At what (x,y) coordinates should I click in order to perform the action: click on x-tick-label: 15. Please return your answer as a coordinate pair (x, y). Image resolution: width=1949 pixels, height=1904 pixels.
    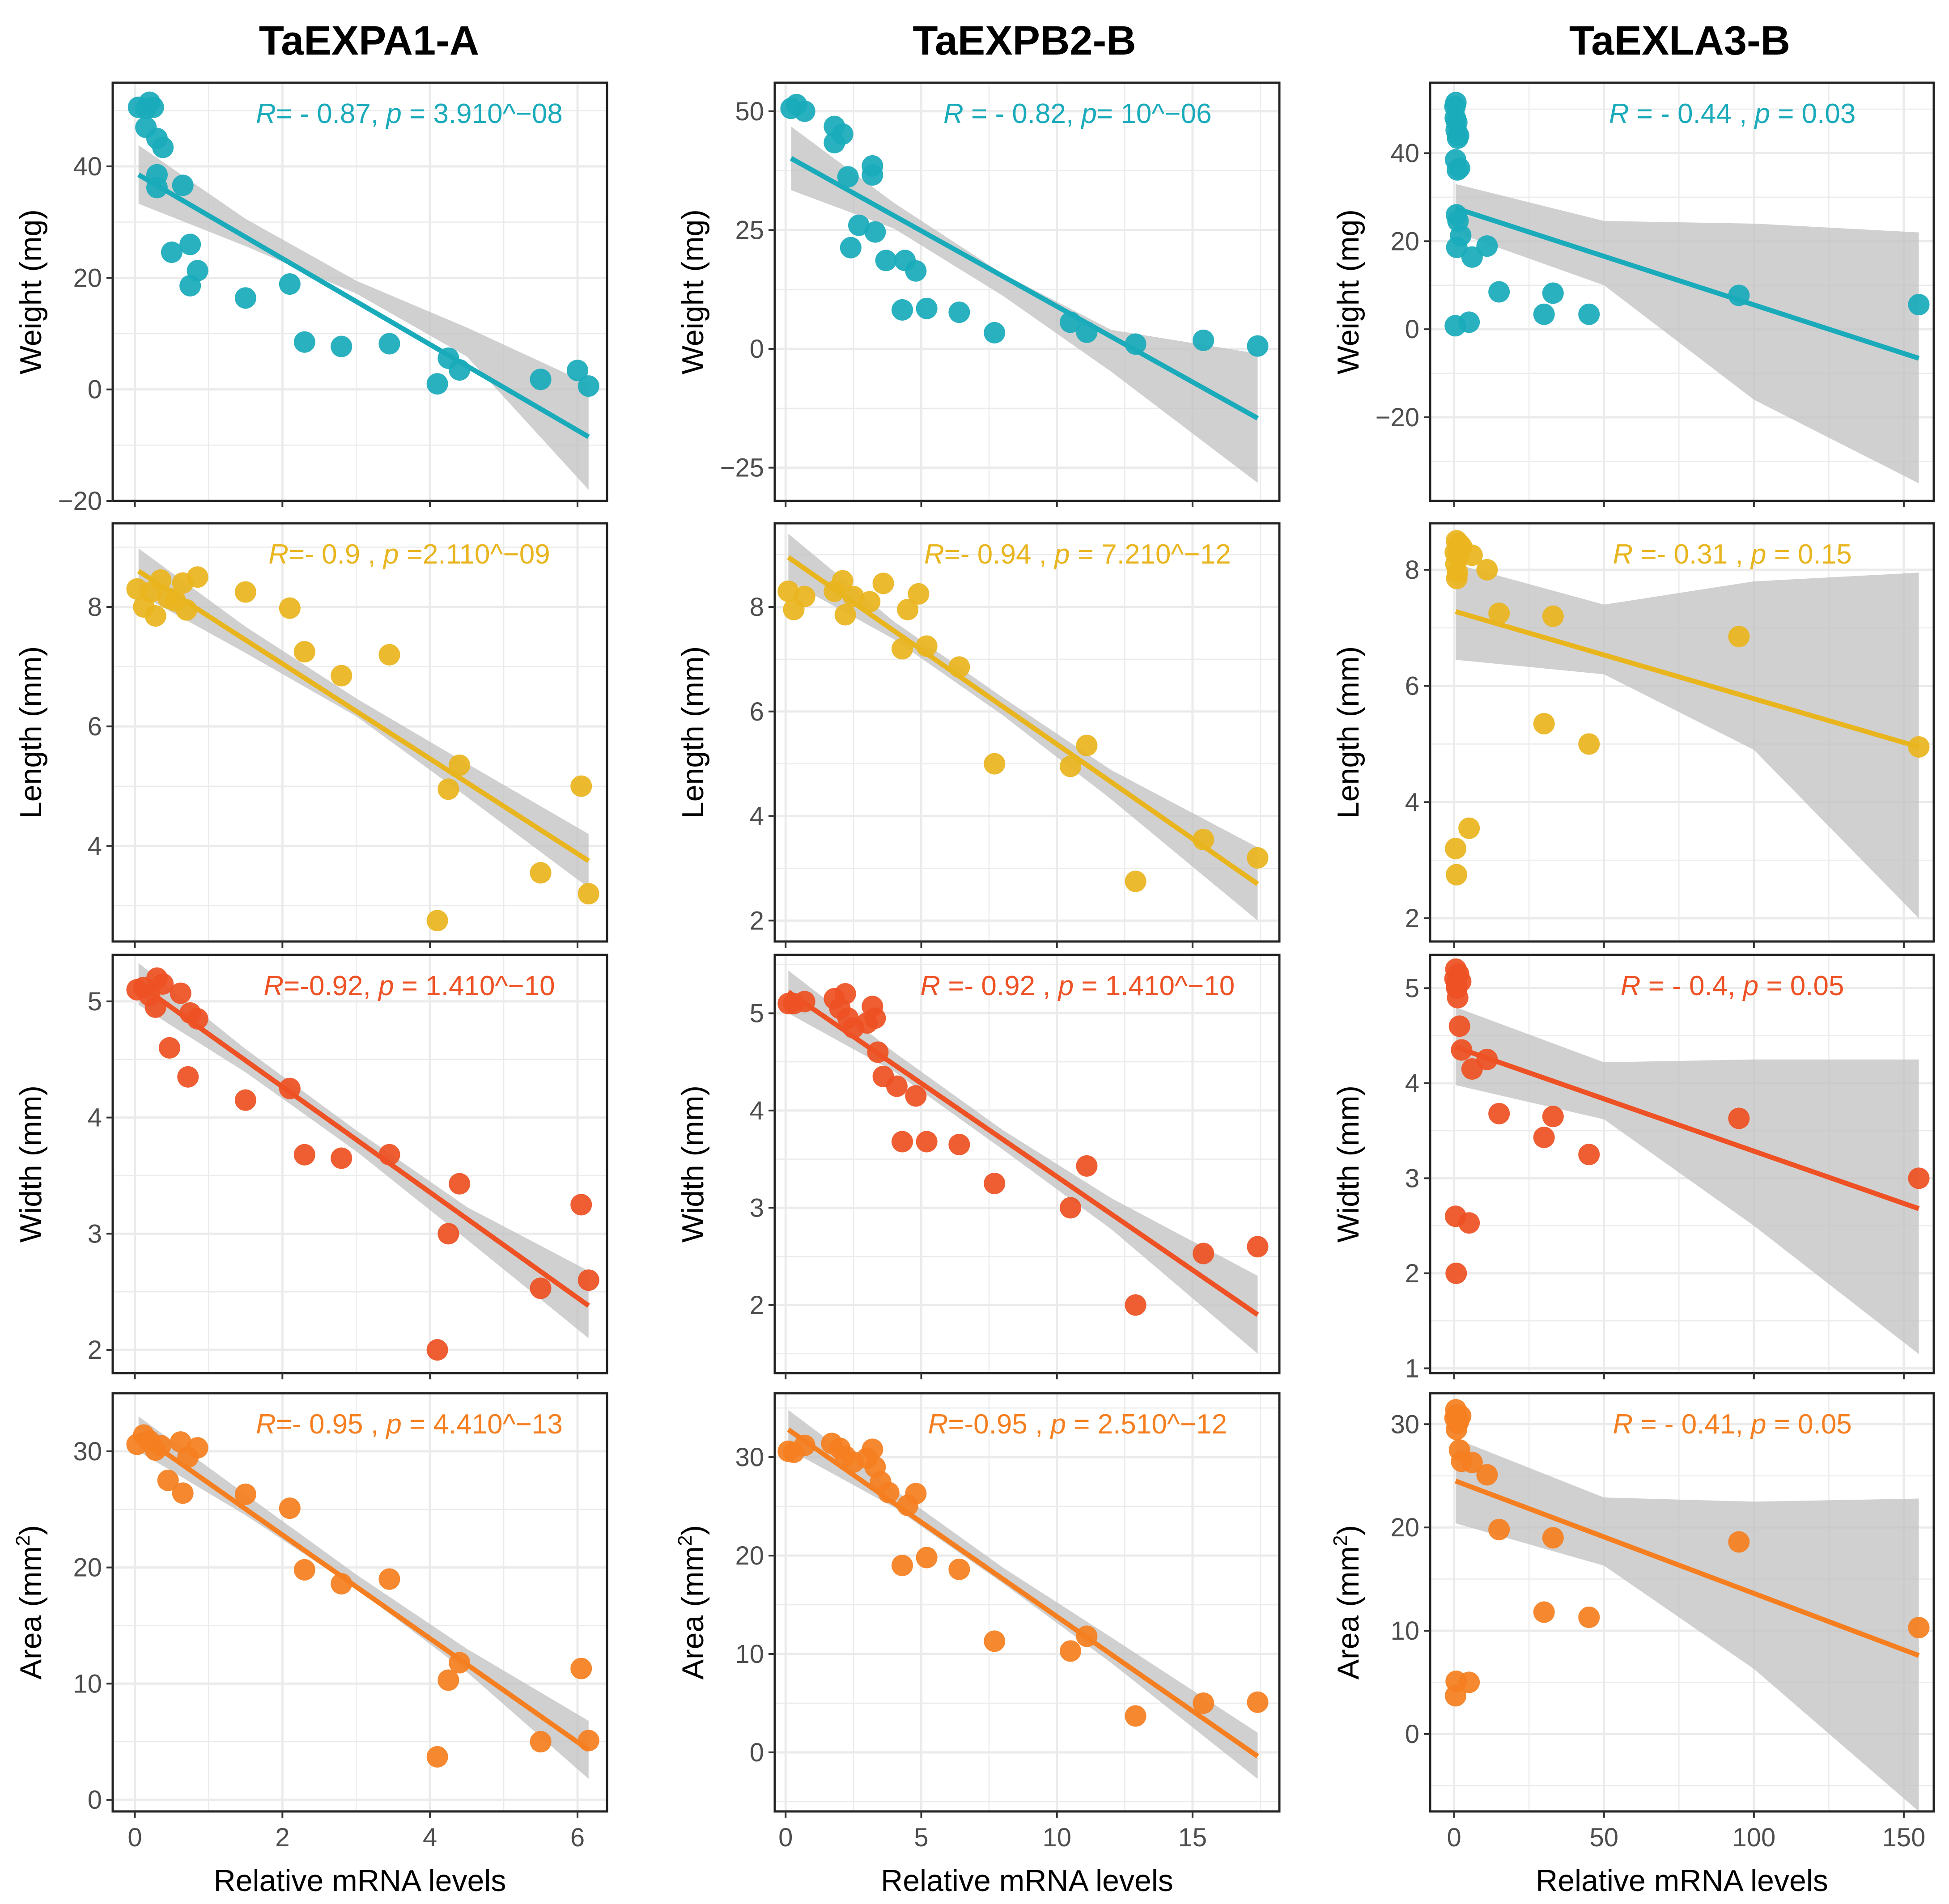
    Looking at the image, I should click on (1192, 1837).